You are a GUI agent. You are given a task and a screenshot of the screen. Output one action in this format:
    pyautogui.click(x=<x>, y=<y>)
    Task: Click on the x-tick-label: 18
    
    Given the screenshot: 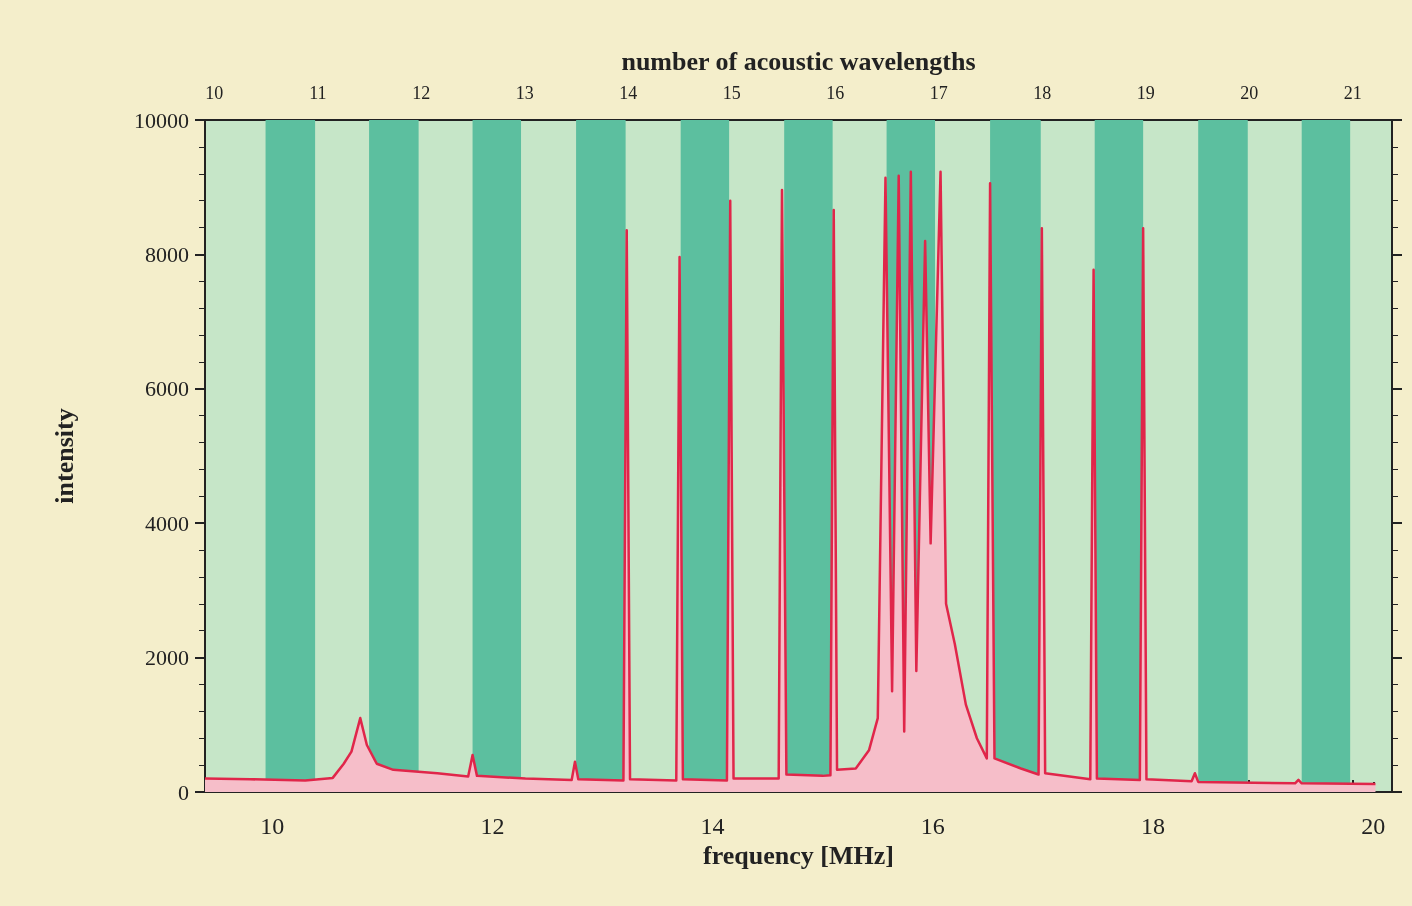 What is the action you would take?
    pyautogui.click(x=1153, y=826)
    